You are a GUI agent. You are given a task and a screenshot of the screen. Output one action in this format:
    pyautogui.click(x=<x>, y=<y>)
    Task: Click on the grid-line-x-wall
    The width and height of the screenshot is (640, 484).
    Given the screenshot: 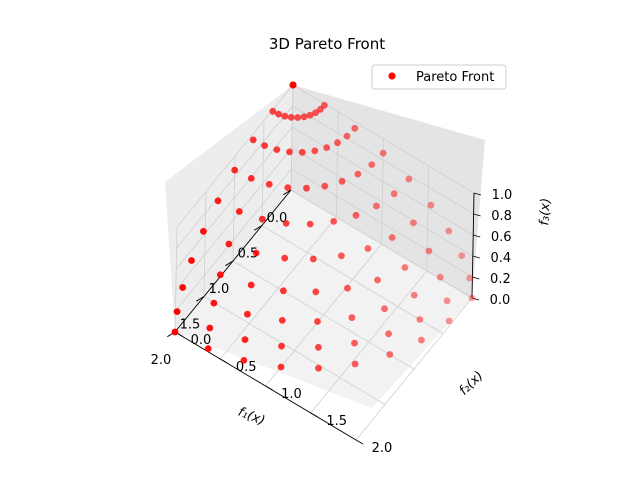 What is the action you would take?
    pyautogui.click(x=263, y=173)
    